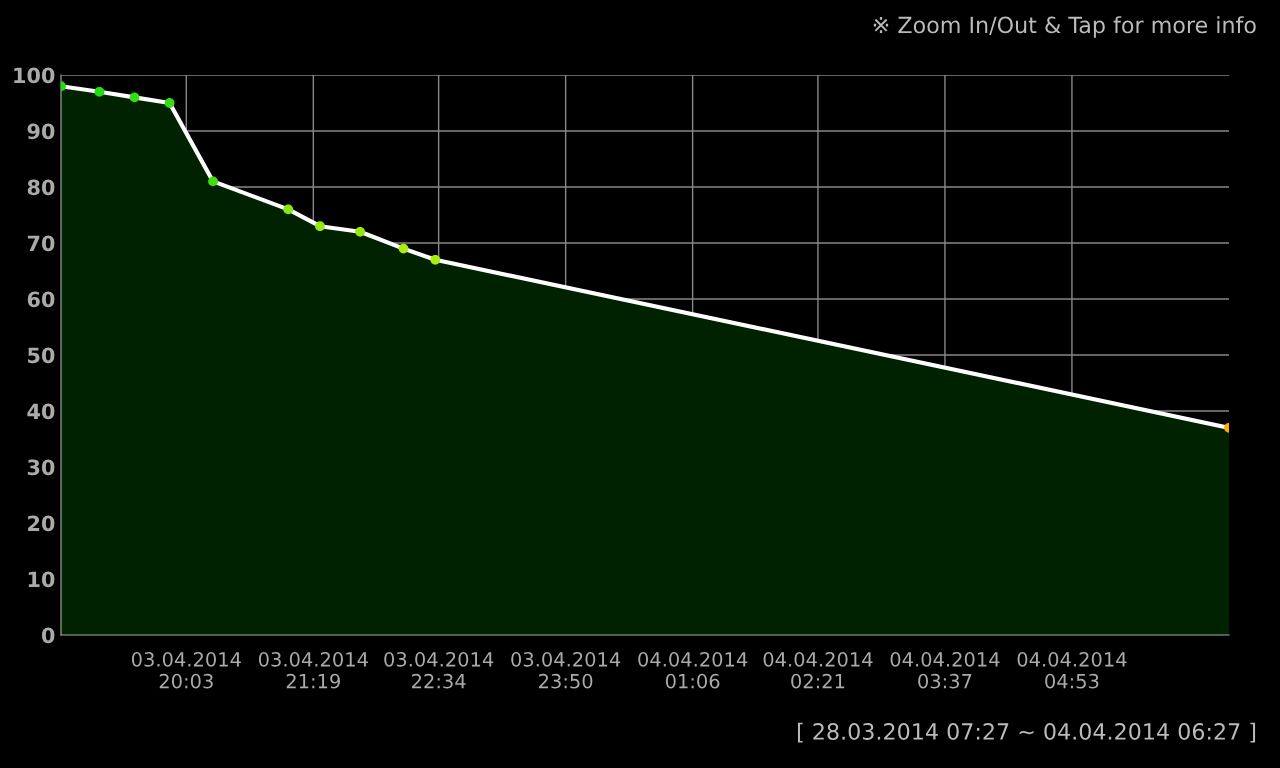  What do you see at coordinates (48, 635) in the screenshot?
I see `y-tick-label: 0` at bounding box center [48, 635].